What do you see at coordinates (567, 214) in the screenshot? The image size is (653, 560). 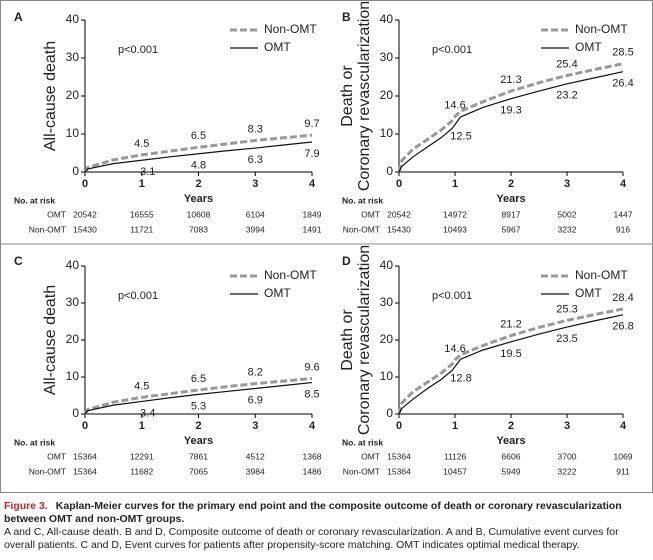 I see `risk-value: 5002` at bounding box center [567, 214].